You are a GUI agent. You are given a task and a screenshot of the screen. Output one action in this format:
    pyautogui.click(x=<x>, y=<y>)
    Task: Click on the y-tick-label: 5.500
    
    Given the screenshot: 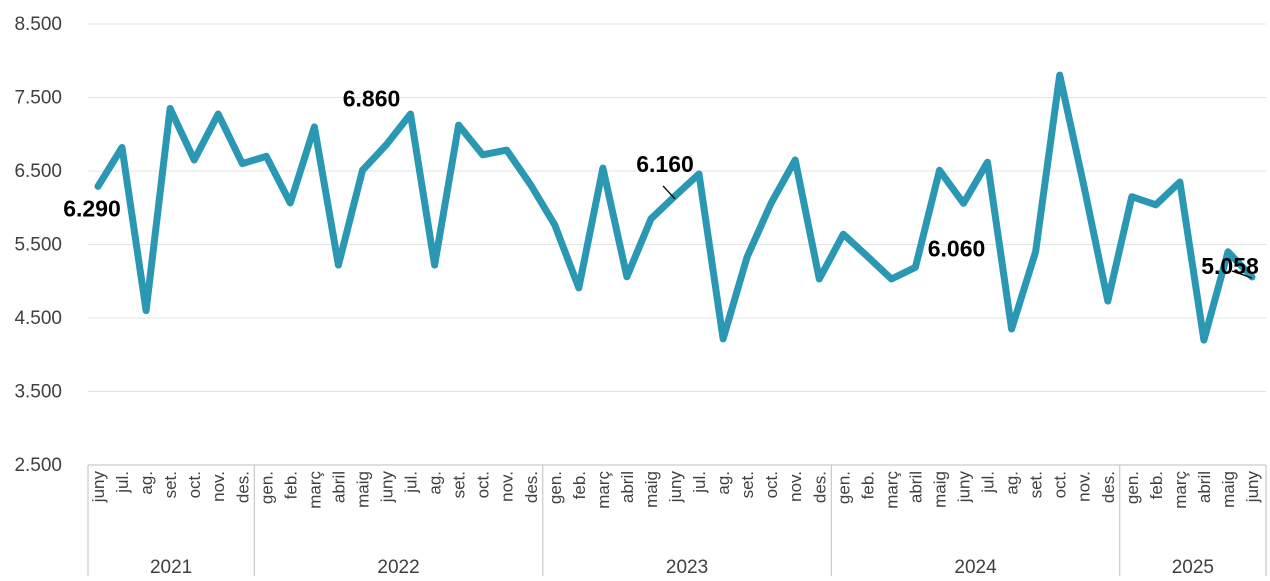 What is the action you would take?
    pyautogui.click(x=38, y=245)
    